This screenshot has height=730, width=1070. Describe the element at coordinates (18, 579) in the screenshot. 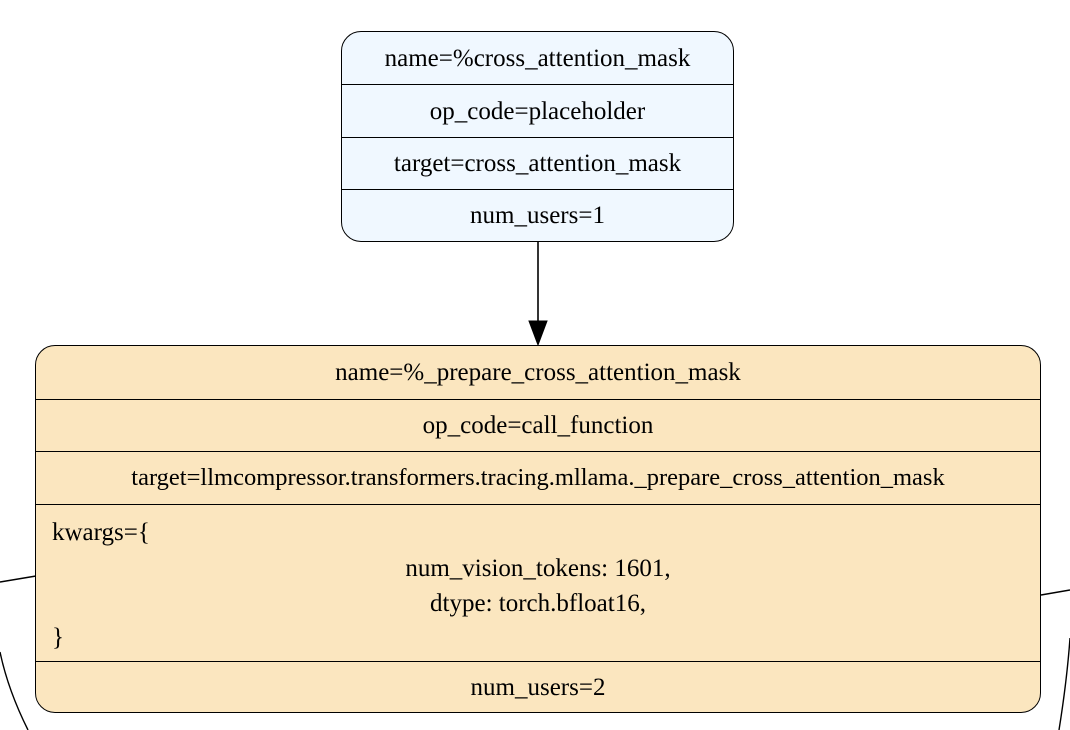

I see `edge-partial-left` at that location.